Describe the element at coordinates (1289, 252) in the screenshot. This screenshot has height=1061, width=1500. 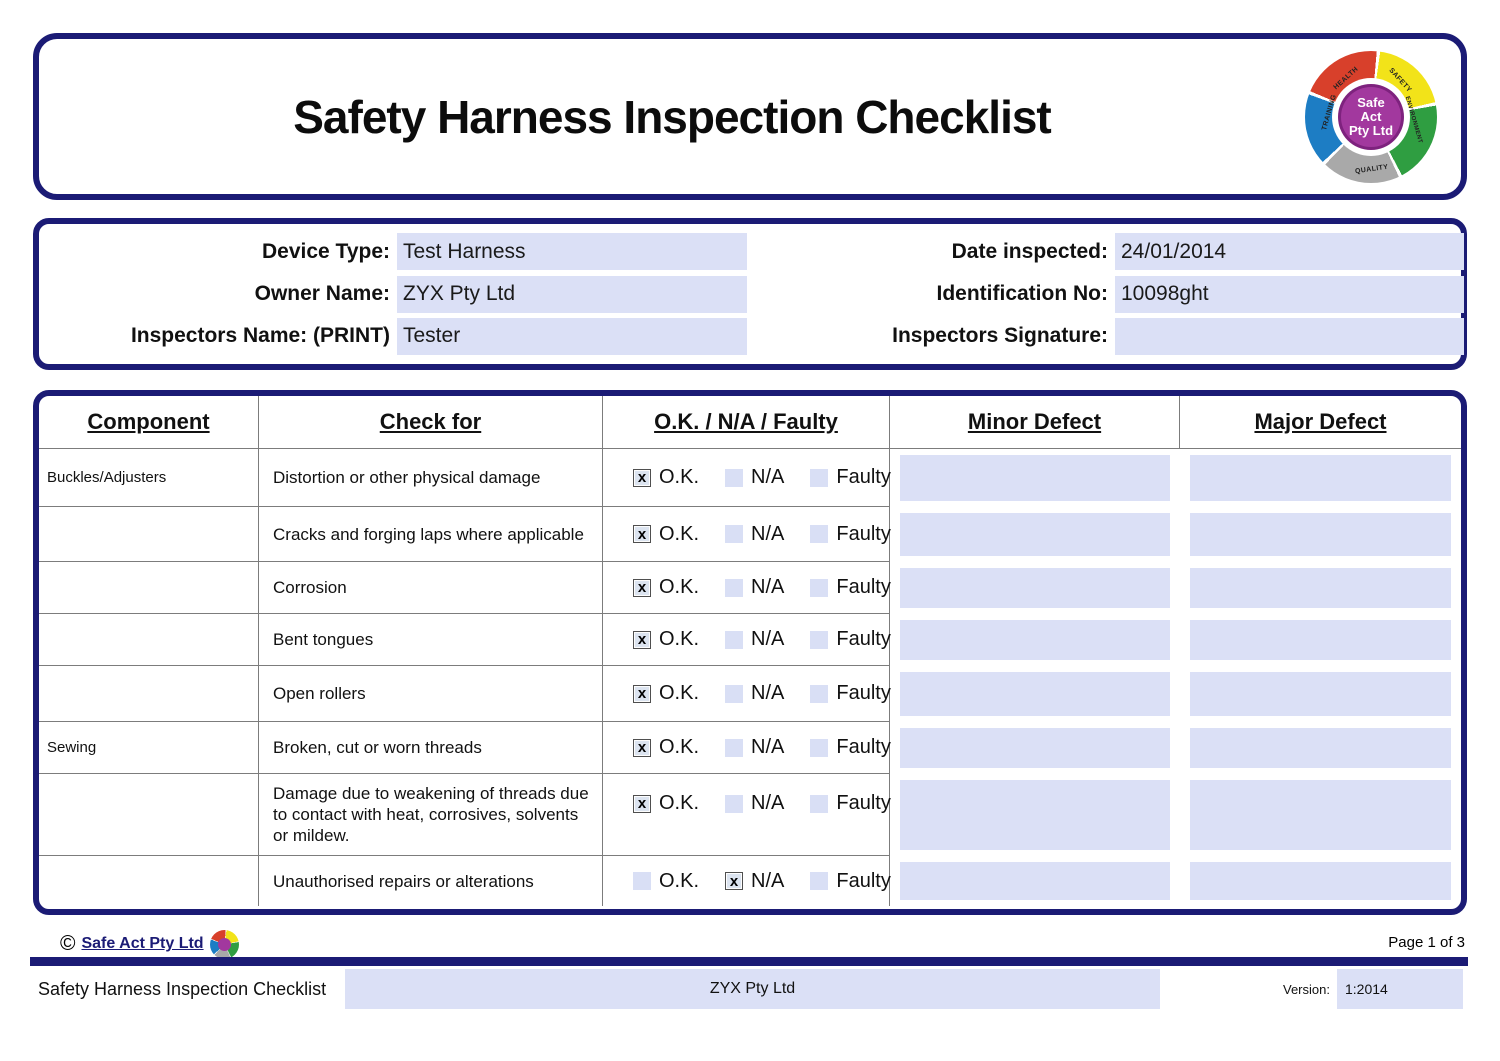
I see `date-inspected-field: 24/01/2014` at that location.